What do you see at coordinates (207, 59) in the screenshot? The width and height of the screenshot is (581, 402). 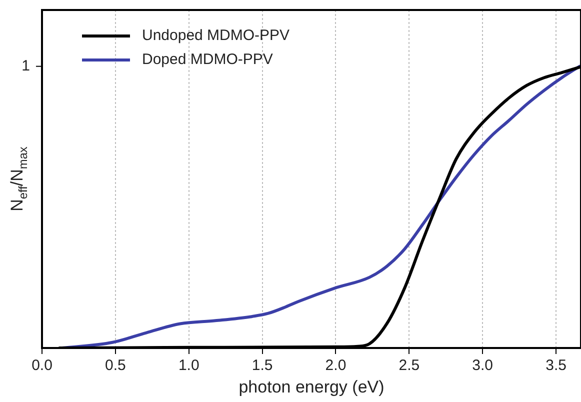 I see `legend-label: Doped MDMO-PPV` at bounding box center [207, 59].